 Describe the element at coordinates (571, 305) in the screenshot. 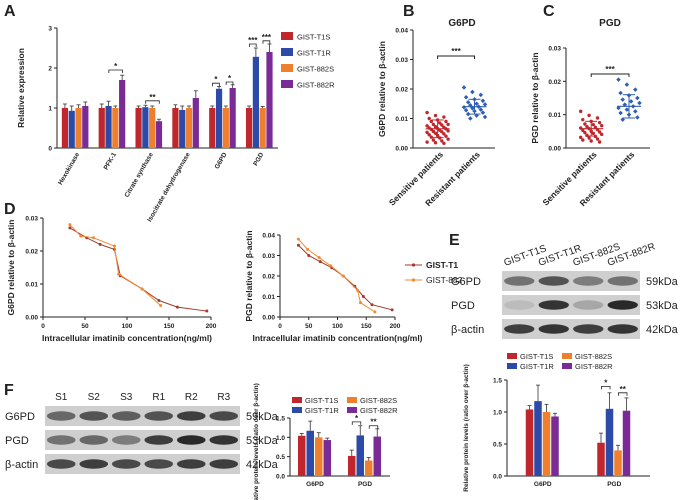

I see `blot-strip` at that location.